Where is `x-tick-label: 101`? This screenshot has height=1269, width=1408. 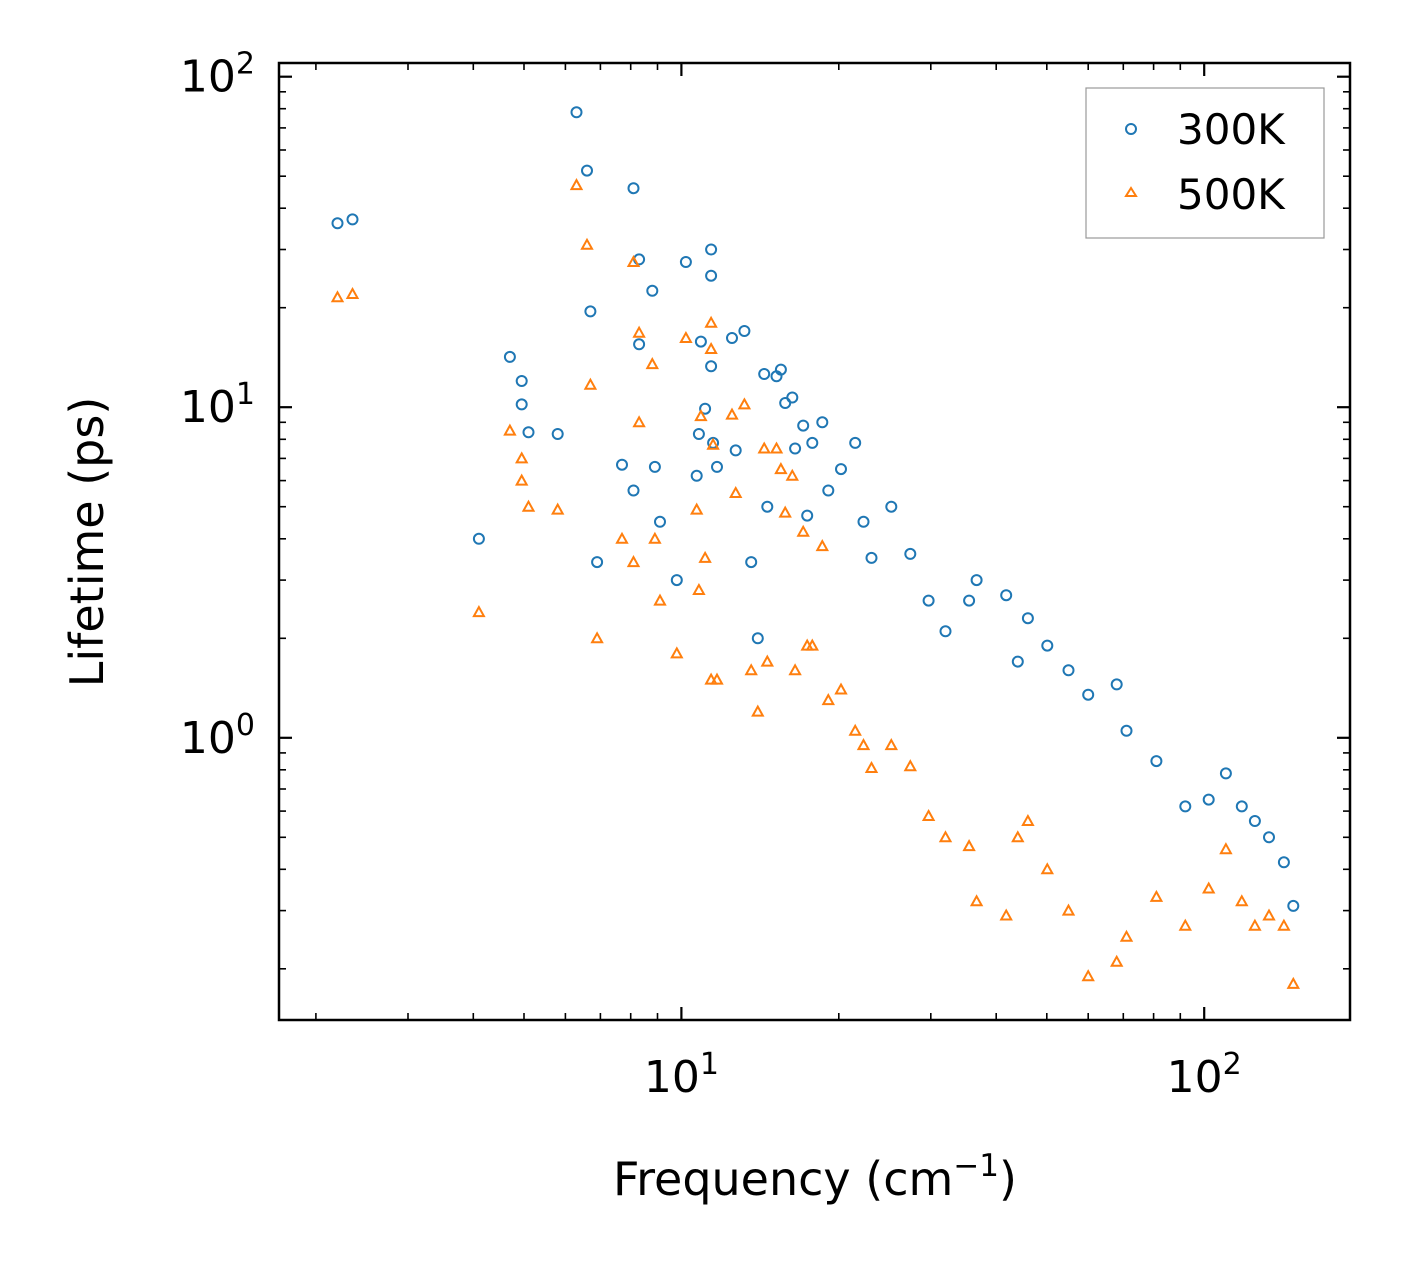
x-tick-label: 101 is located at coordinates (681, 1075).